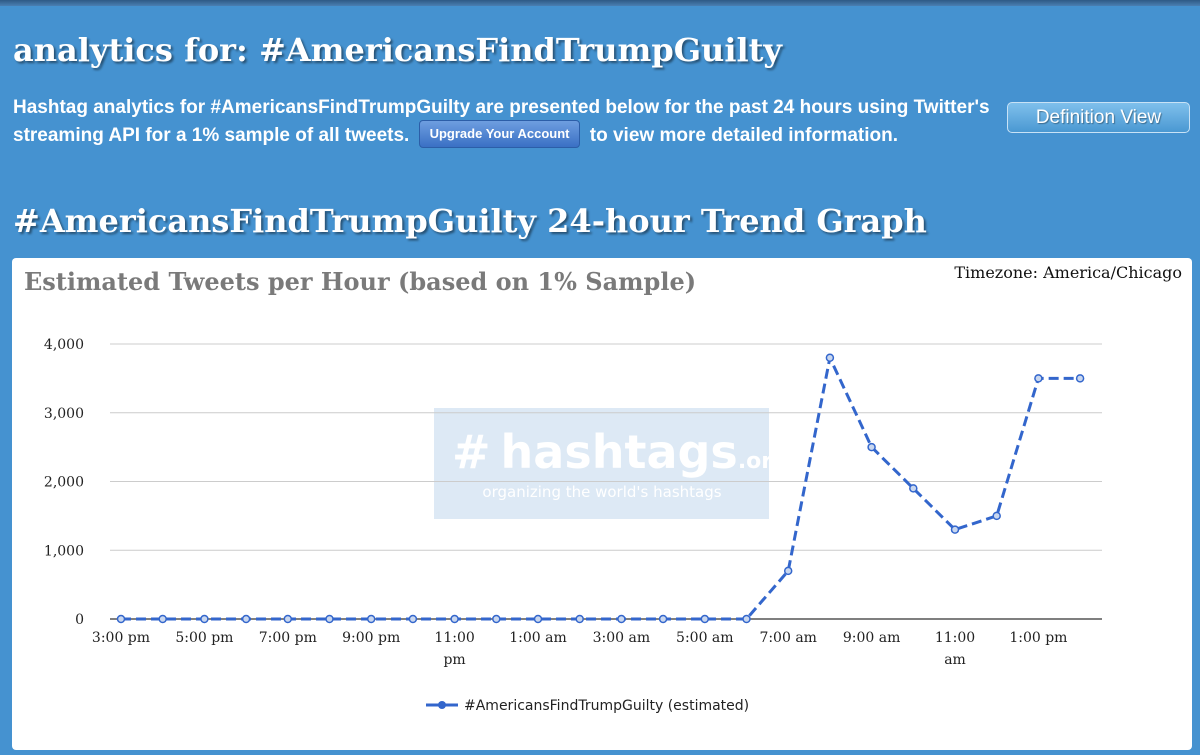  Describe the element at coordinates (705, 638) in the screenshot. I see `x-tick-label: 5:00 am` at that location.